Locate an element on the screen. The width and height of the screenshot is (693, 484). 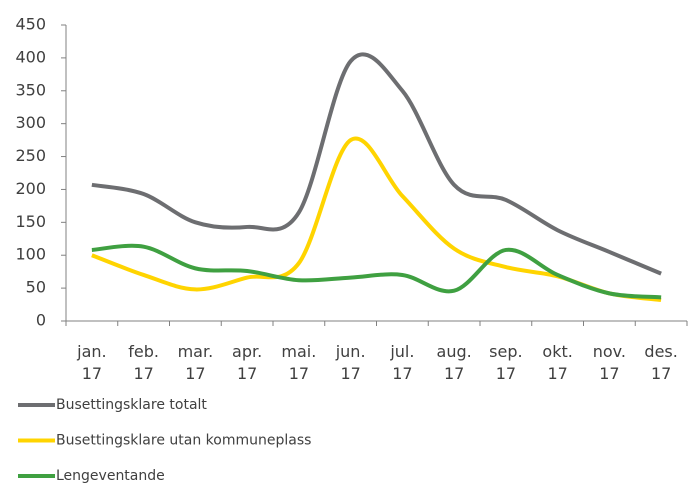
y-tick-label: 450 is located at coordinates (30, 24).